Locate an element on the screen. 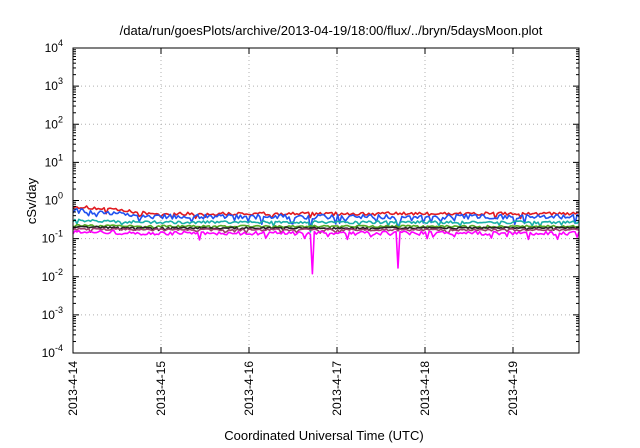 The image size is (640, 448). y-tick-label: 10⁻³ is located at coordinates (52, 313).